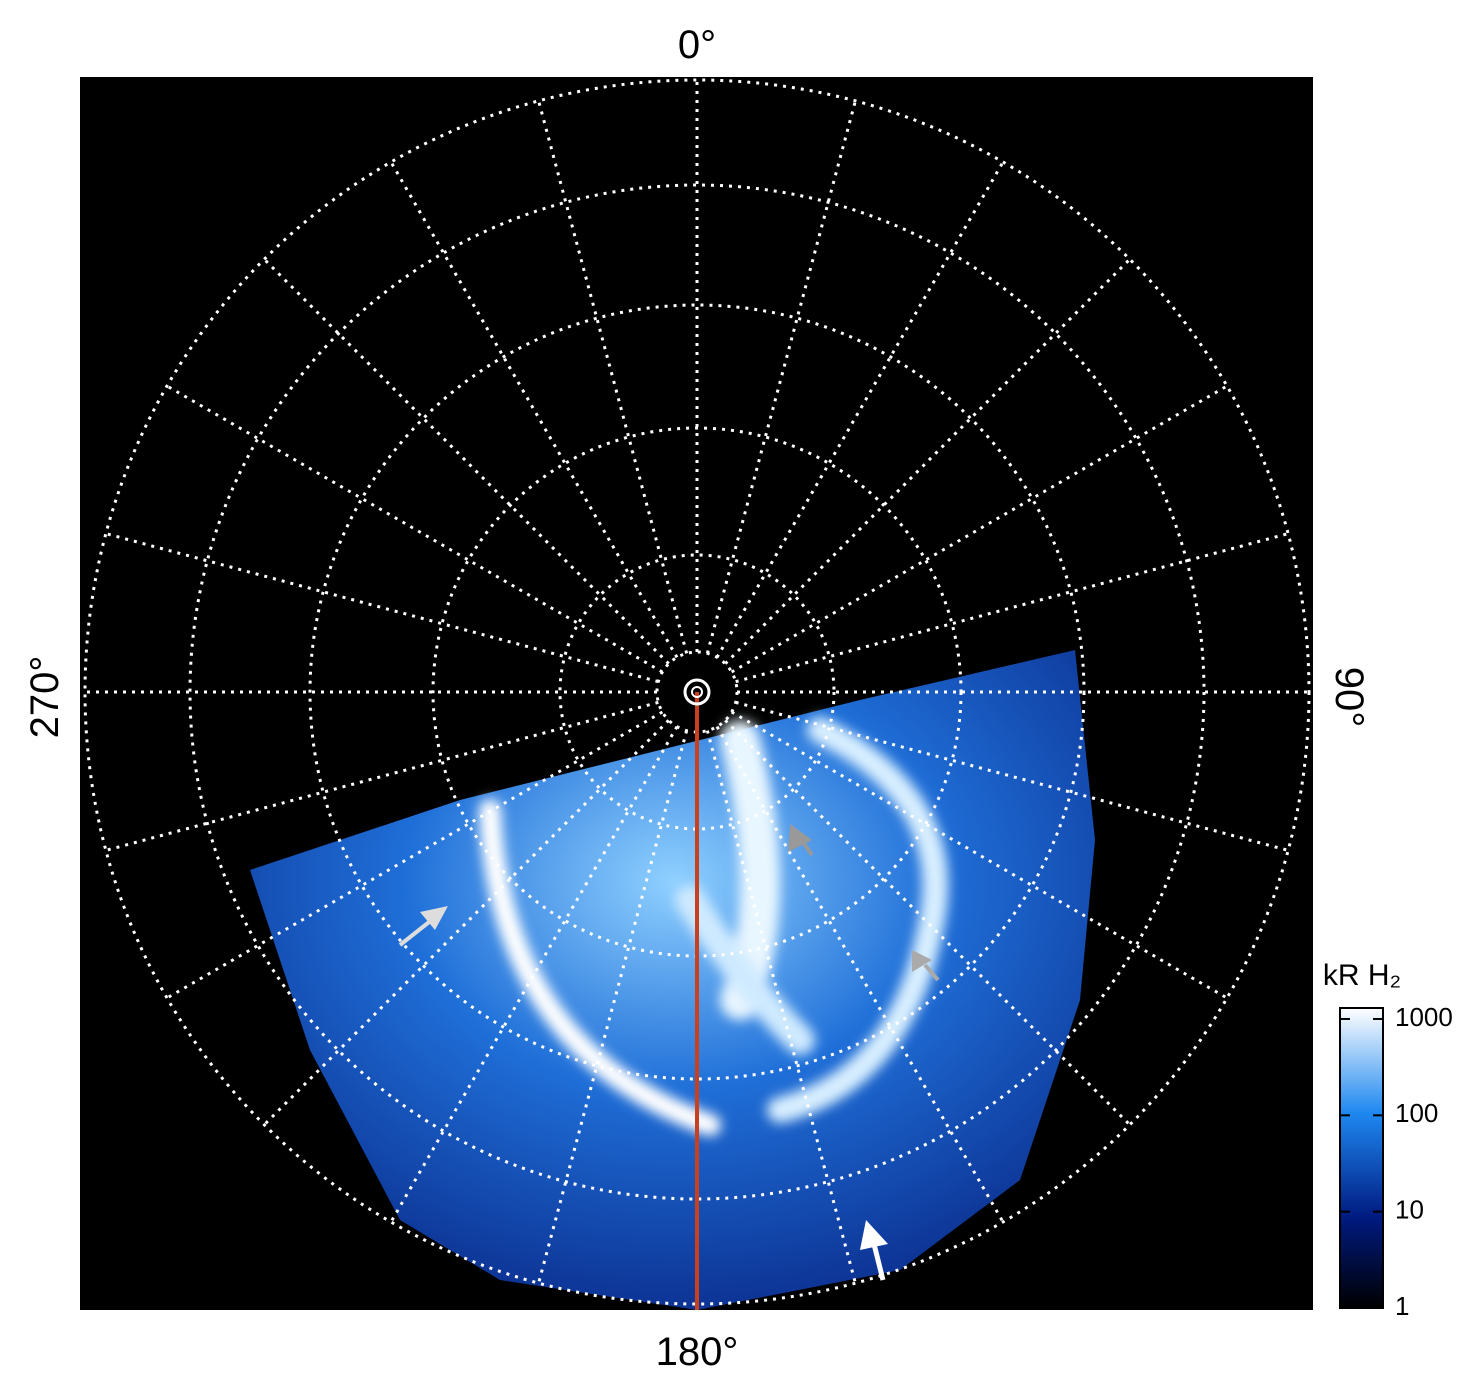 This screenshot has height=1391, width=1481. I want to click on colorbar-tick-label: 10, so click(1409, 1210).